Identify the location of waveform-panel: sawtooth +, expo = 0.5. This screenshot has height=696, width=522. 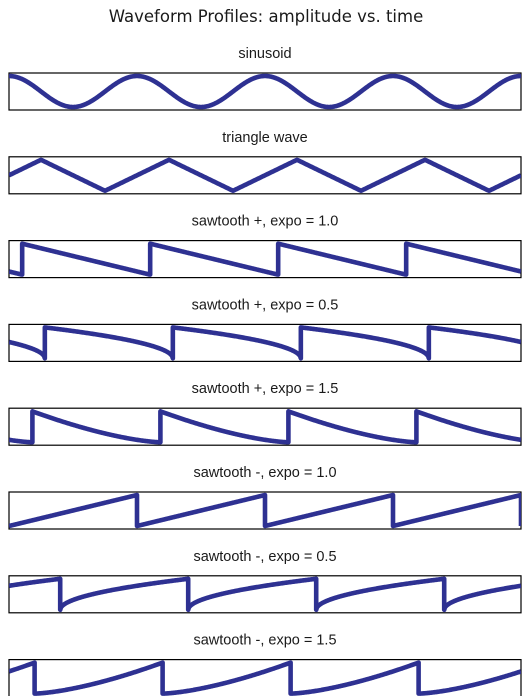
(265, 329).